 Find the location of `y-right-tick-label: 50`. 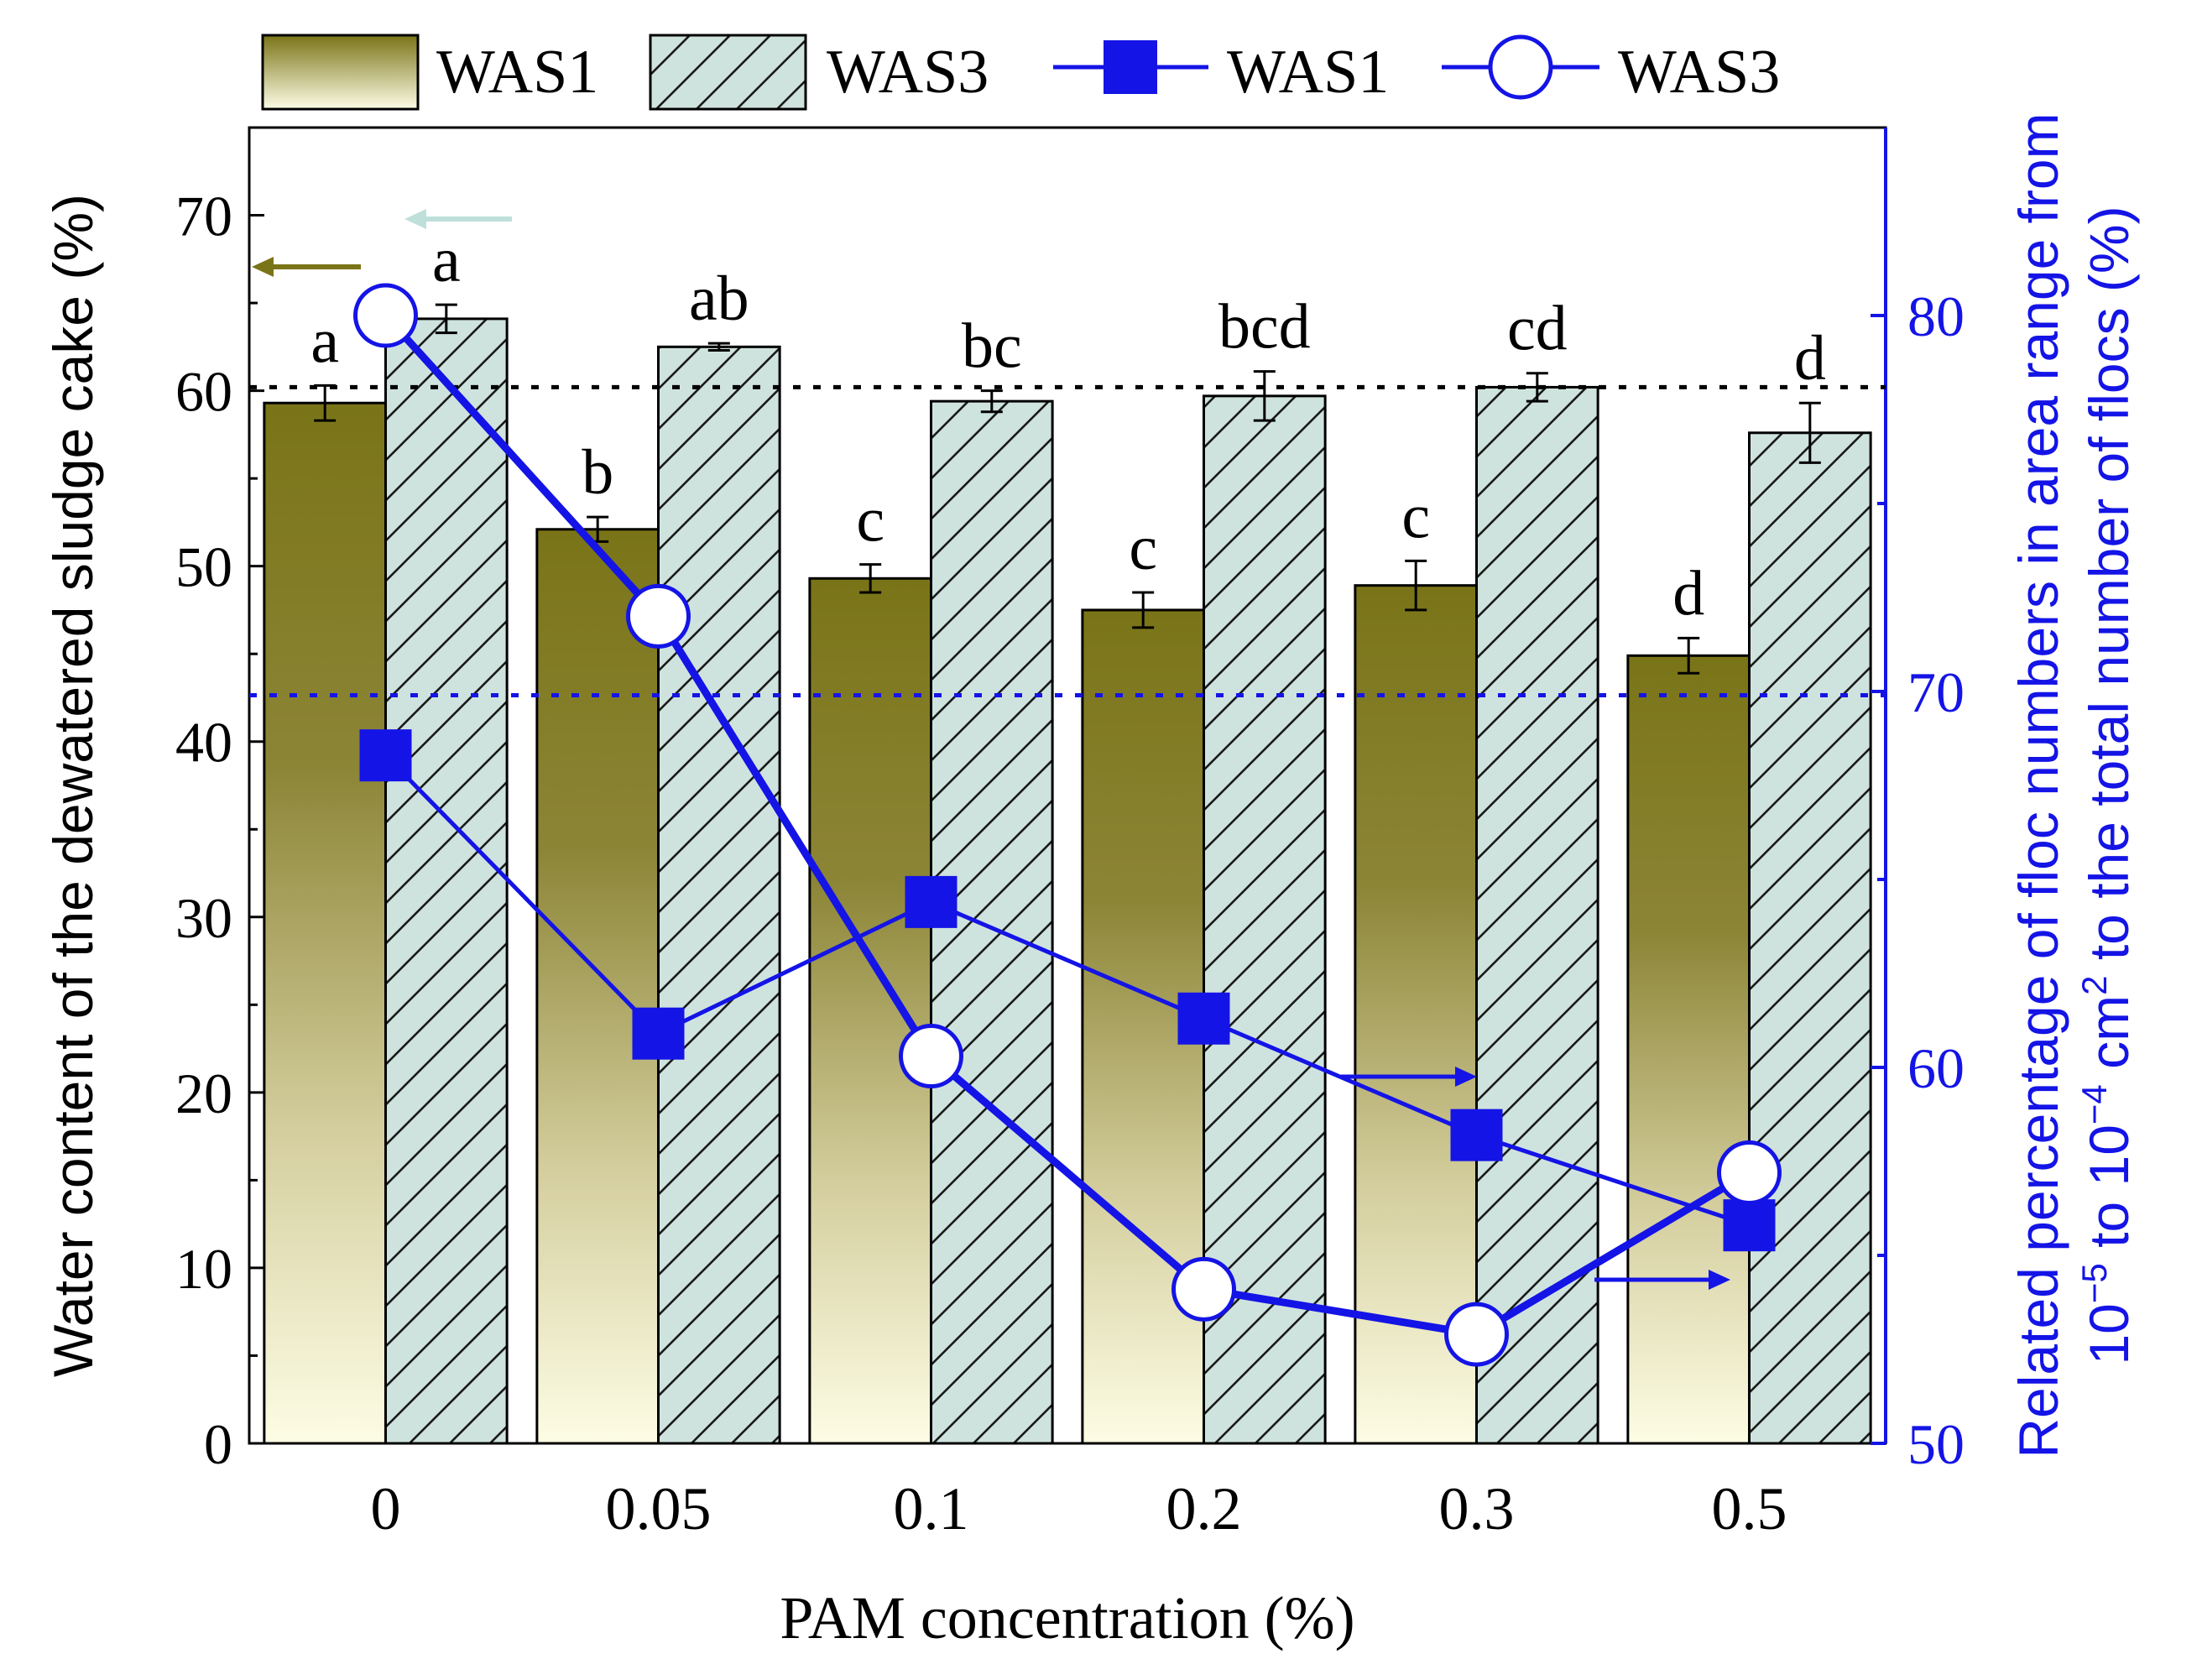

y-right-tick-label: 50 is located at coordinates (1936, 1444).